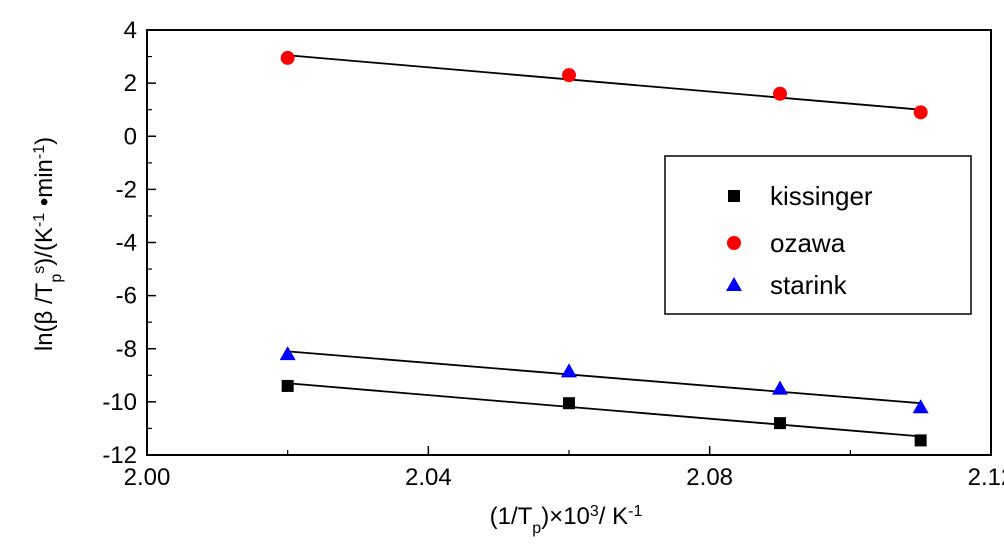  Describe the element at coordinates (126, 349) in the screenshot. I see `y-tick-label: -8` at that location.